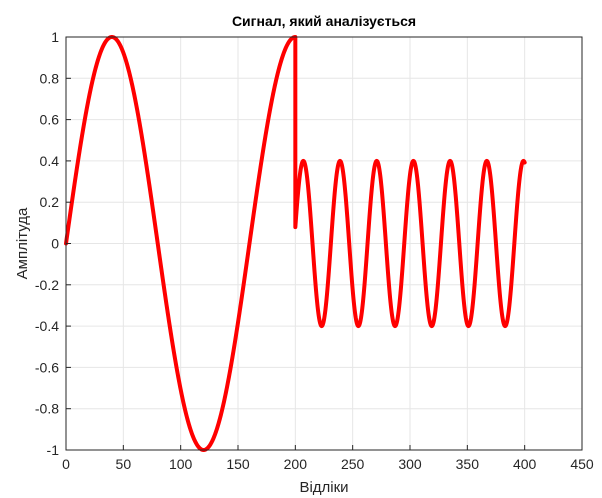 Image resolution: width=602 pixels, height=498 pixels. What do you see at coordinates (53, 450) in the screenshot?
I see `y-tick-label: -1` at bounding box center [53, 450].